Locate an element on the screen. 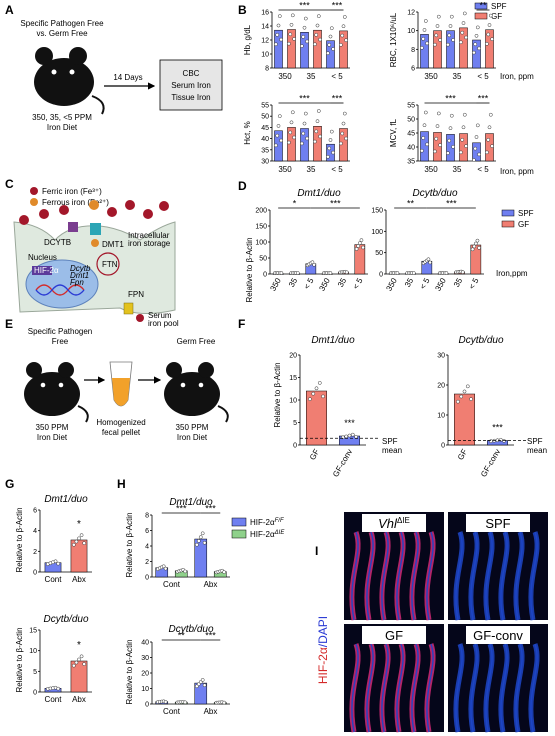  panel-f-chart-2-ytick-label: 0 is located at coordinates (443, 446).